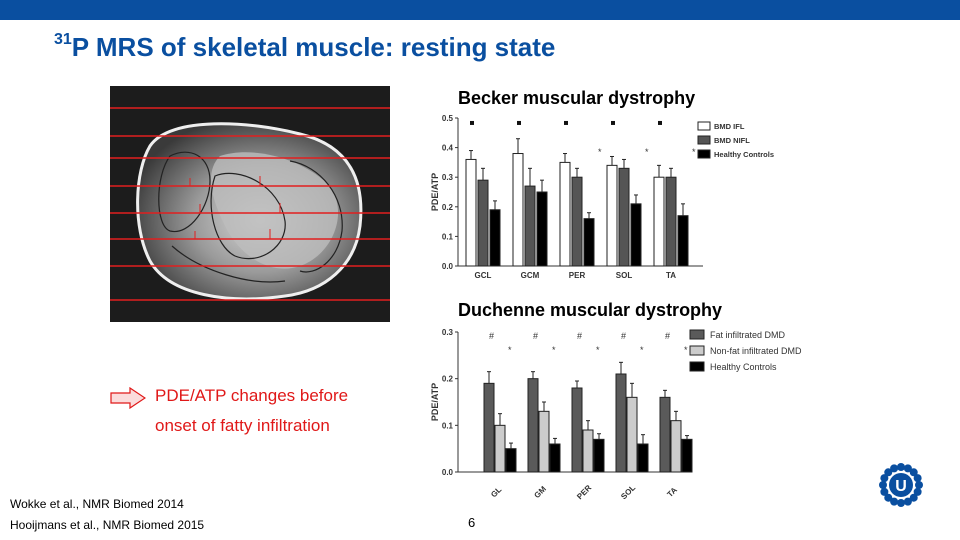 This screenshot has width=960, height=540. Describe the element at coordinates (748, 335) in the screenshot. I see `legend-label: Fat infiltrated DMD` at that location.